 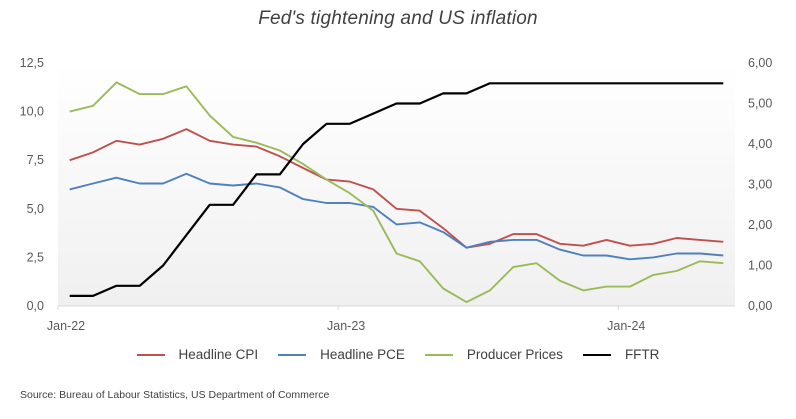 I want to click on legend-item-headline-cpi: Headline CPI, so click(x=197, y=354).